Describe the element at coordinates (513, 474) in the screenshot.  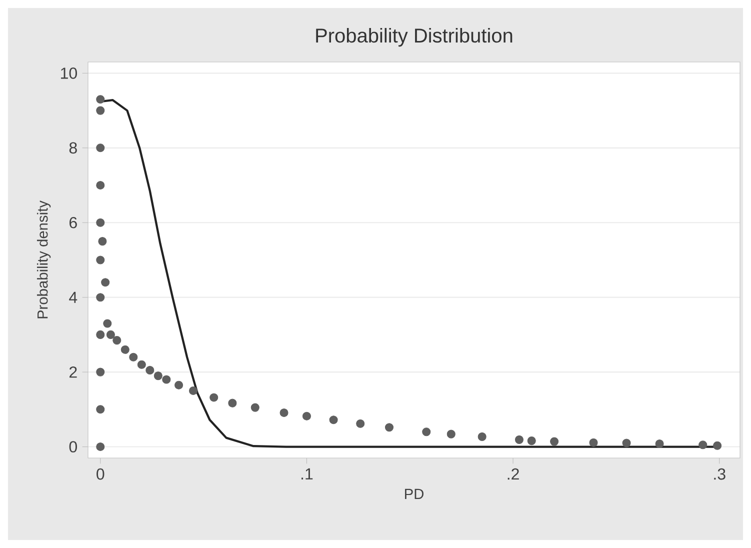
I see `x-tick-label: .2` at that location.